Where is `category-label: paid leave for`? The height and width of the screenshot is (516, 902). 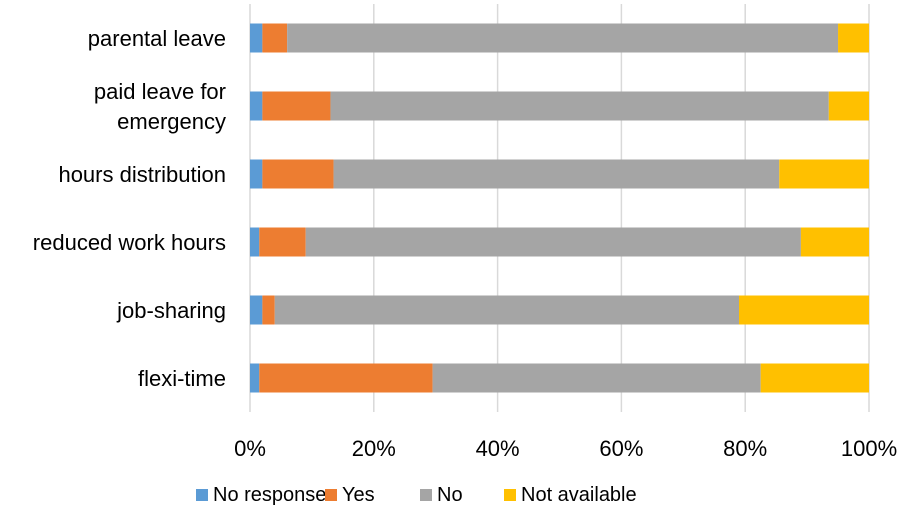 category-label: paid leave for is located at coordinates (160, 91).